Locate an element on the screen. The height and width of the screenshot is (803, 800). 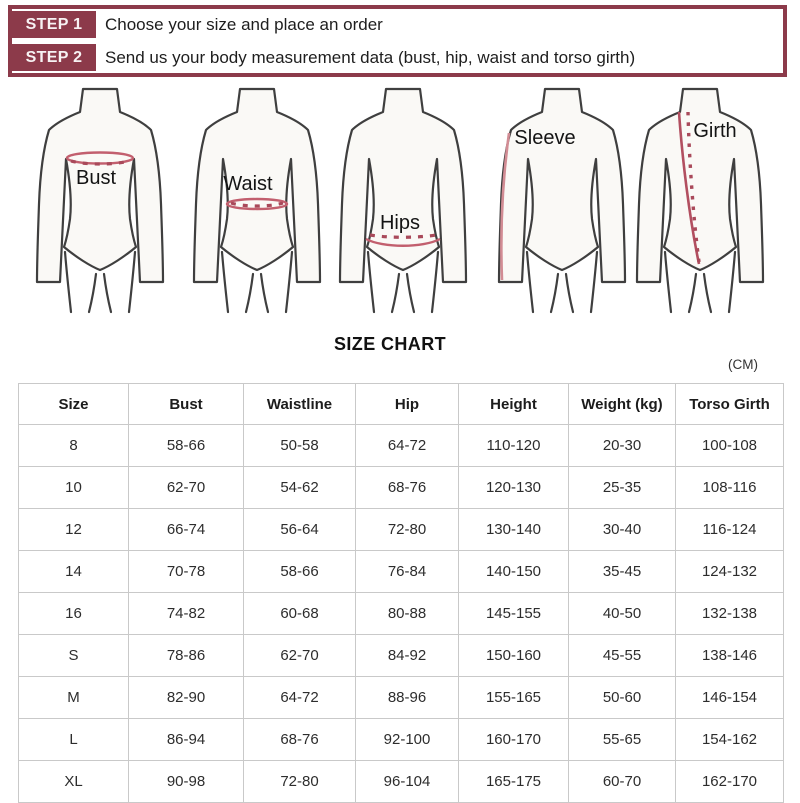
bust-cell: 82-90 is located at coordinates (186, 697).